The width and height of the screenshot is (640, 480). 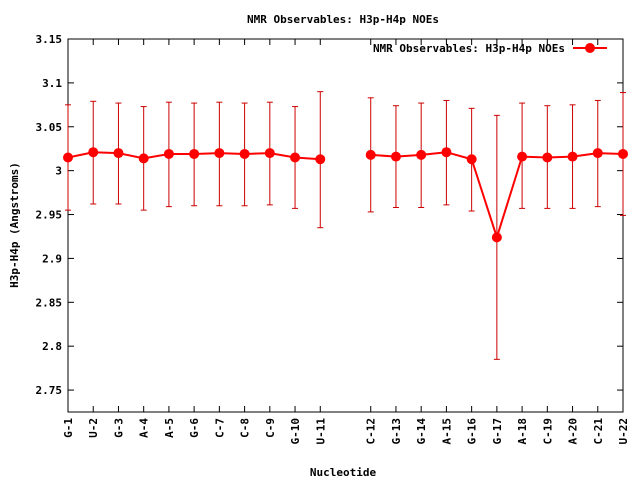 What do you see at coordinates (49, 39) in the screenshot?
I see `y-tick-label: 3.15` at bounding box center [49, 39].